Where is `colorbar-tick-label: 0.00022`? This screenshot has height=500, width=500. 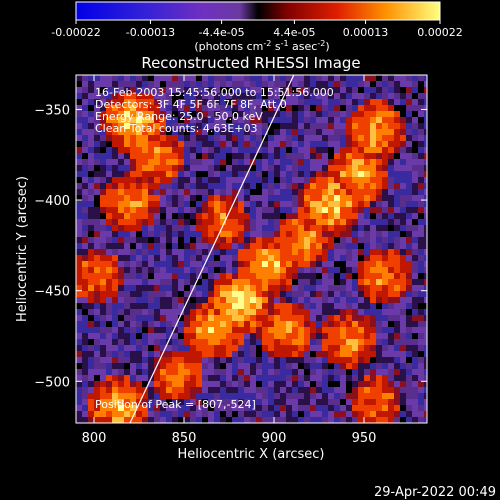 colorbar-tick-label: 0.00022 is located at coordinates (440, 32).